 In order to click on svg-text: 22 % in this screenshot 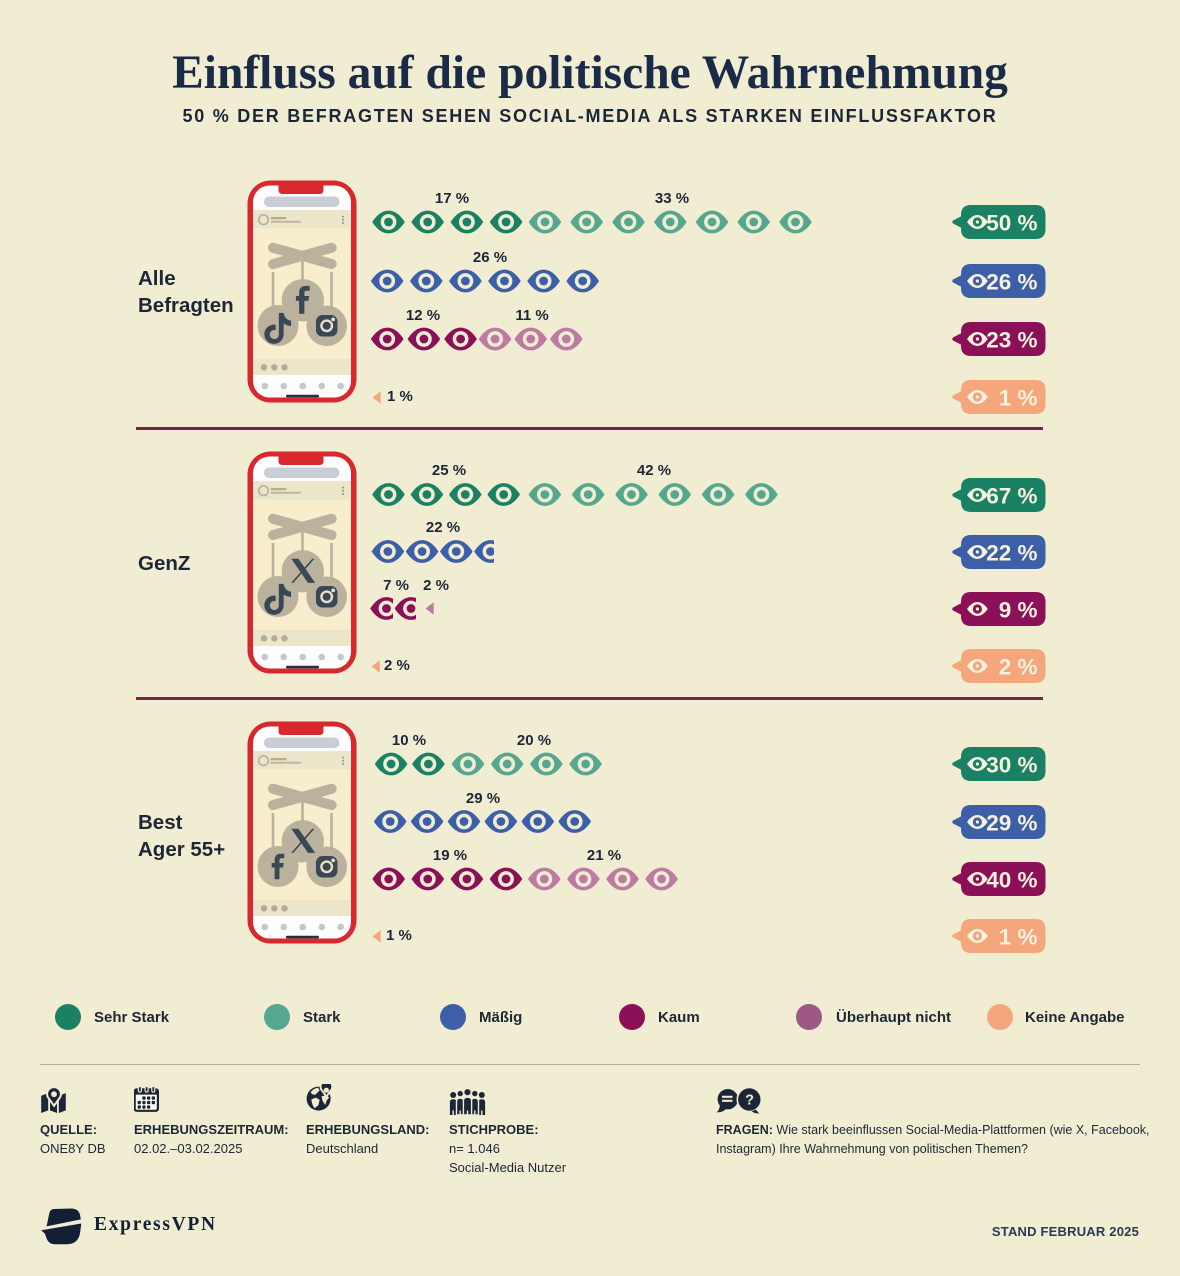, I will do `click(1011, 552)`.